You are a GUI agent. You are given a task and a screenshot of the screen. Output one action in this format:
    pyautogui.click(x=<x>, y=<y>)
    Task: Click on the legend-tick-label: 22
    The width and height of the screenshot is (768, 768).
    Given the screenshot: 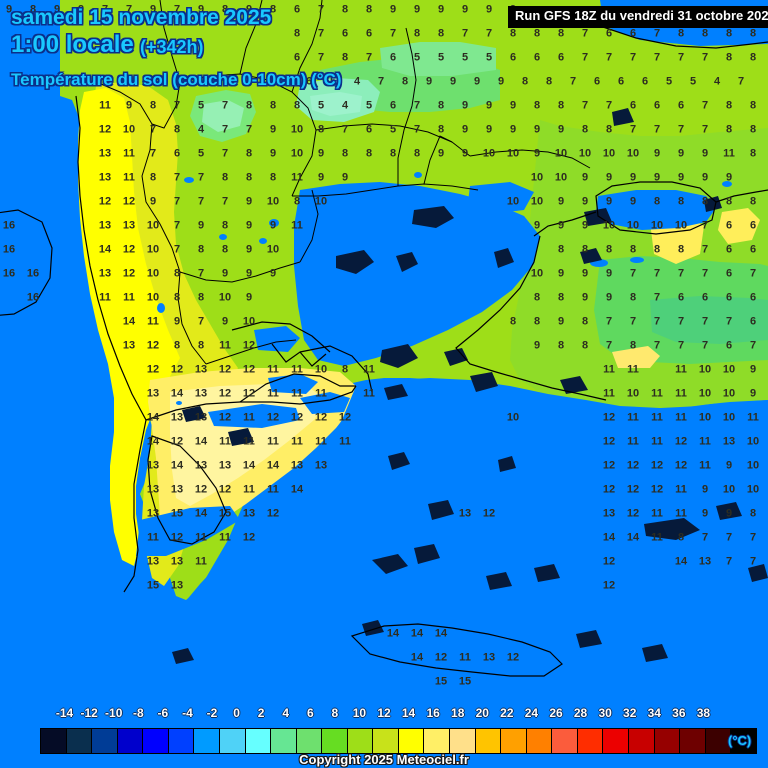 What is the action you would take?
    pyautogui.click(x=507, y=713)
    